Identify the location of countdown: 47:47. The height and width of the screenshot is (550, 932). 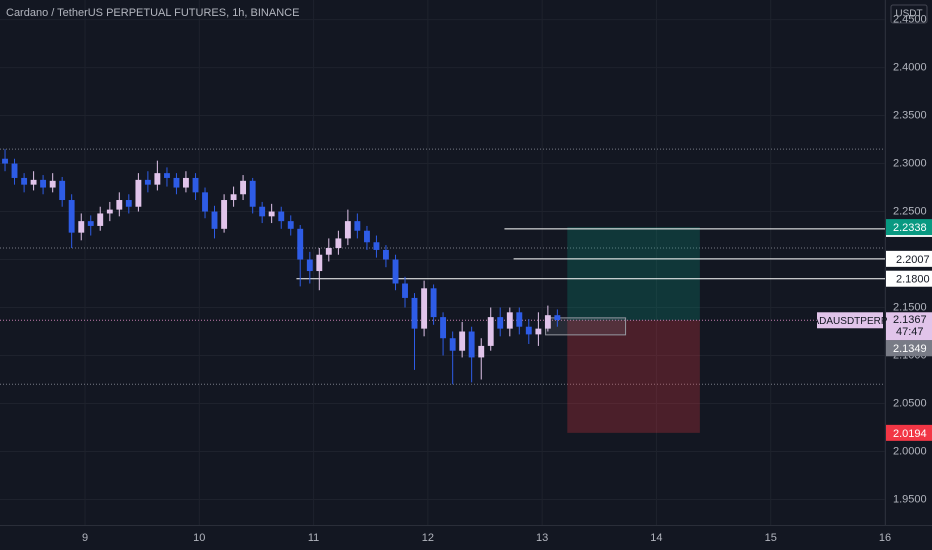
(910, 332).